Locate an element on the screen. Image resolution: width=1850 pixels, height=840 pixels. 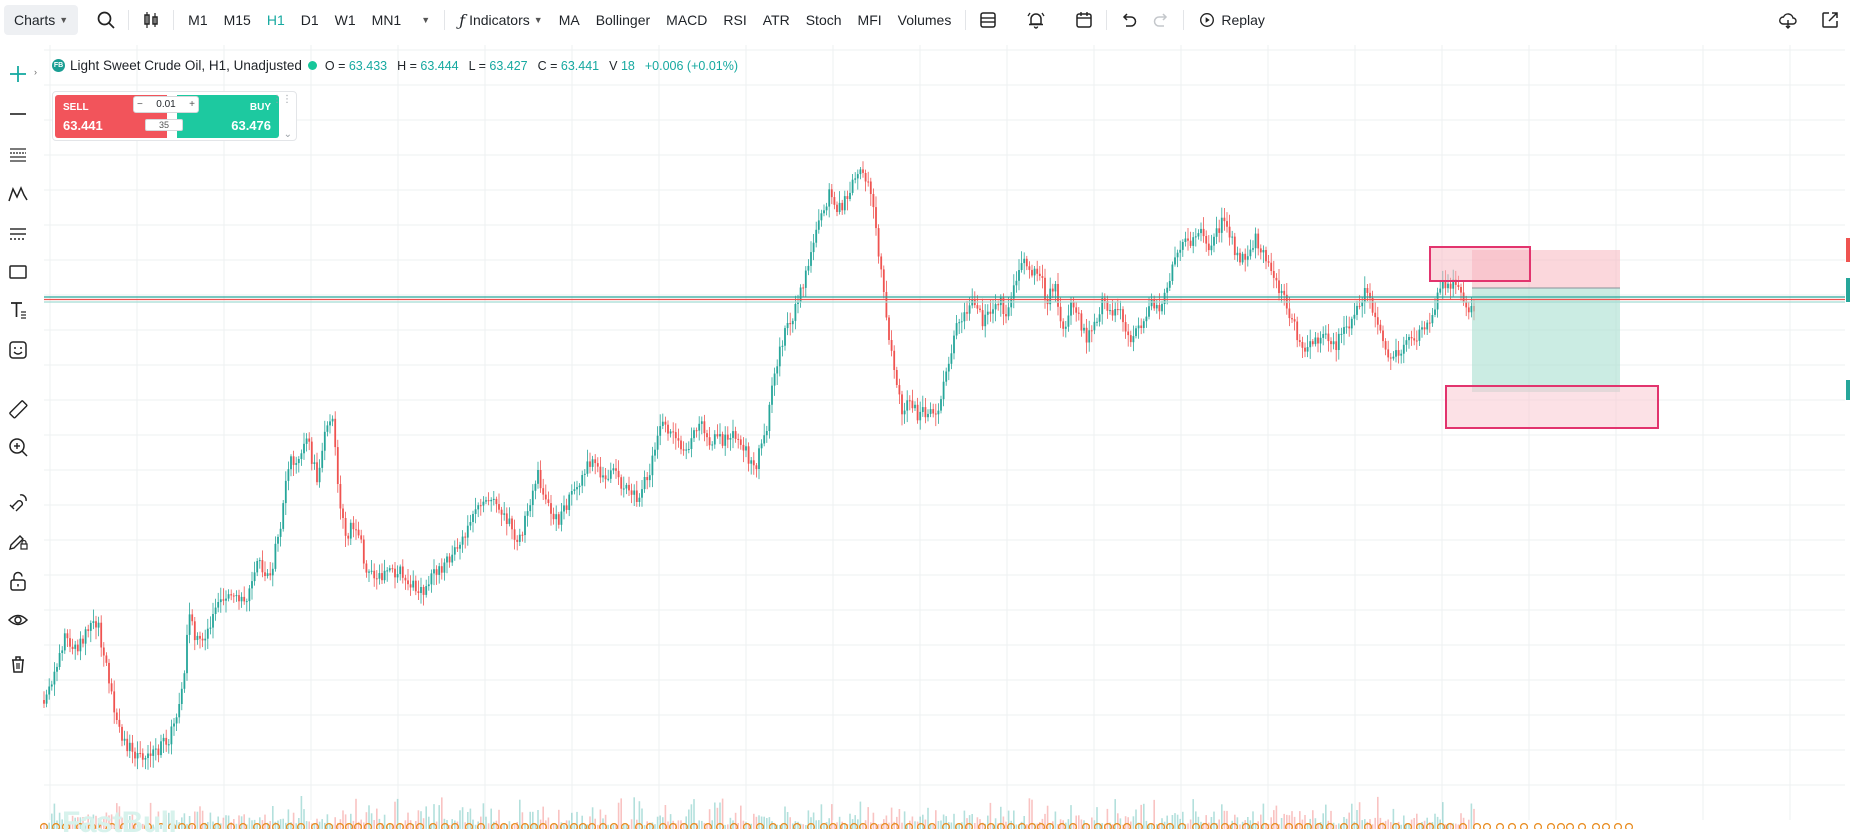
timeframe-d1: D1 is located at coordinates (310, 20).